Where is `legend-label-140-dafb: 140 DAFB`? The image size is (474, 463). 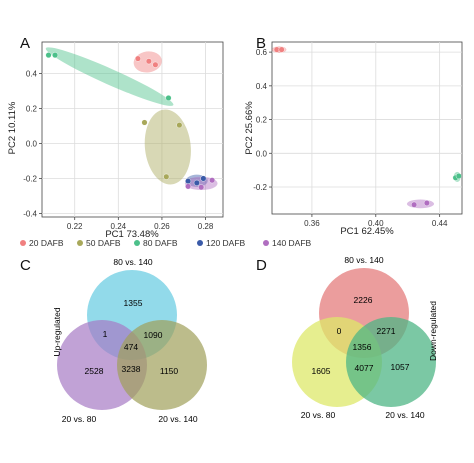
legend-label-140-dafb: 140 DAFB is located at coordinates (292, 243).